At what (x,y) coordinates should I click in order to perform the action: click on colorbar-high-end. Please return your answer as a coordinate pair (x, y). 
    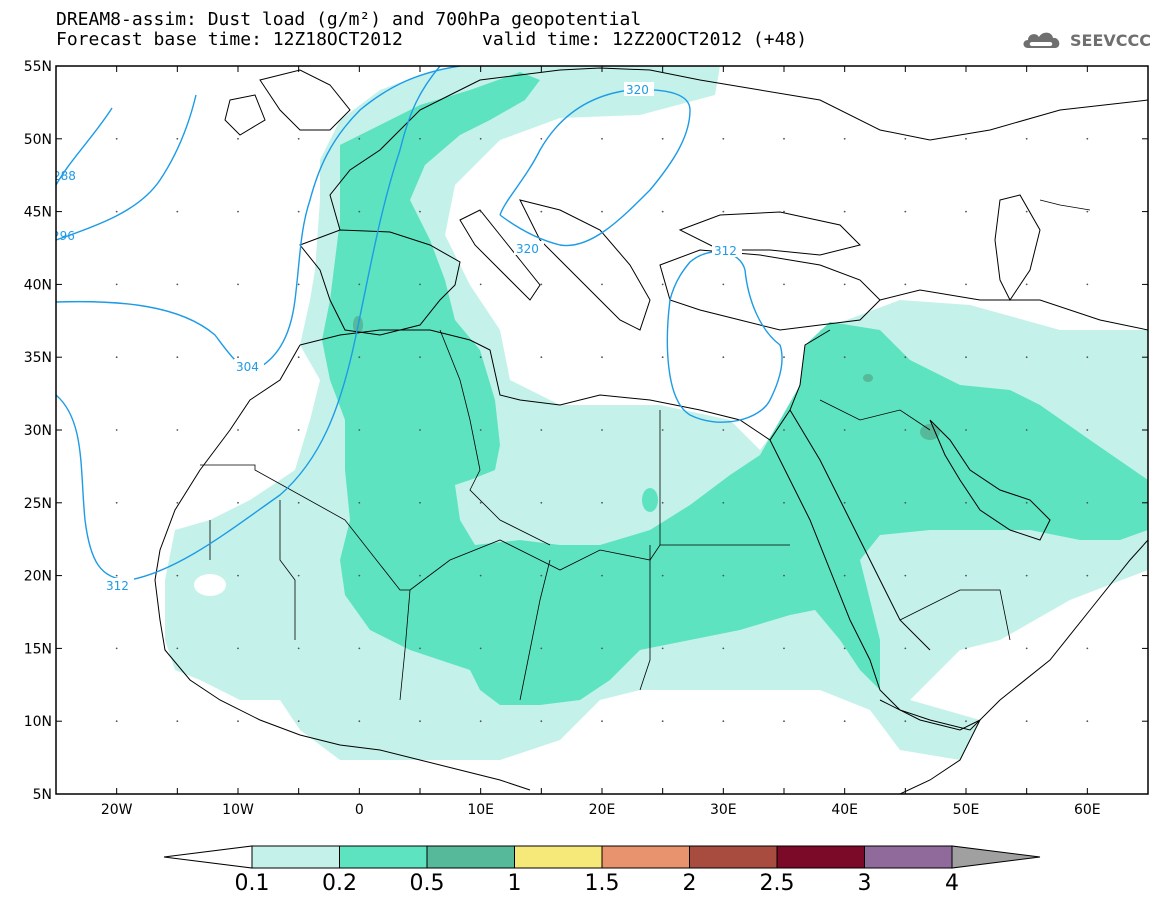
    Looking at the image, I should click on (996, 857).